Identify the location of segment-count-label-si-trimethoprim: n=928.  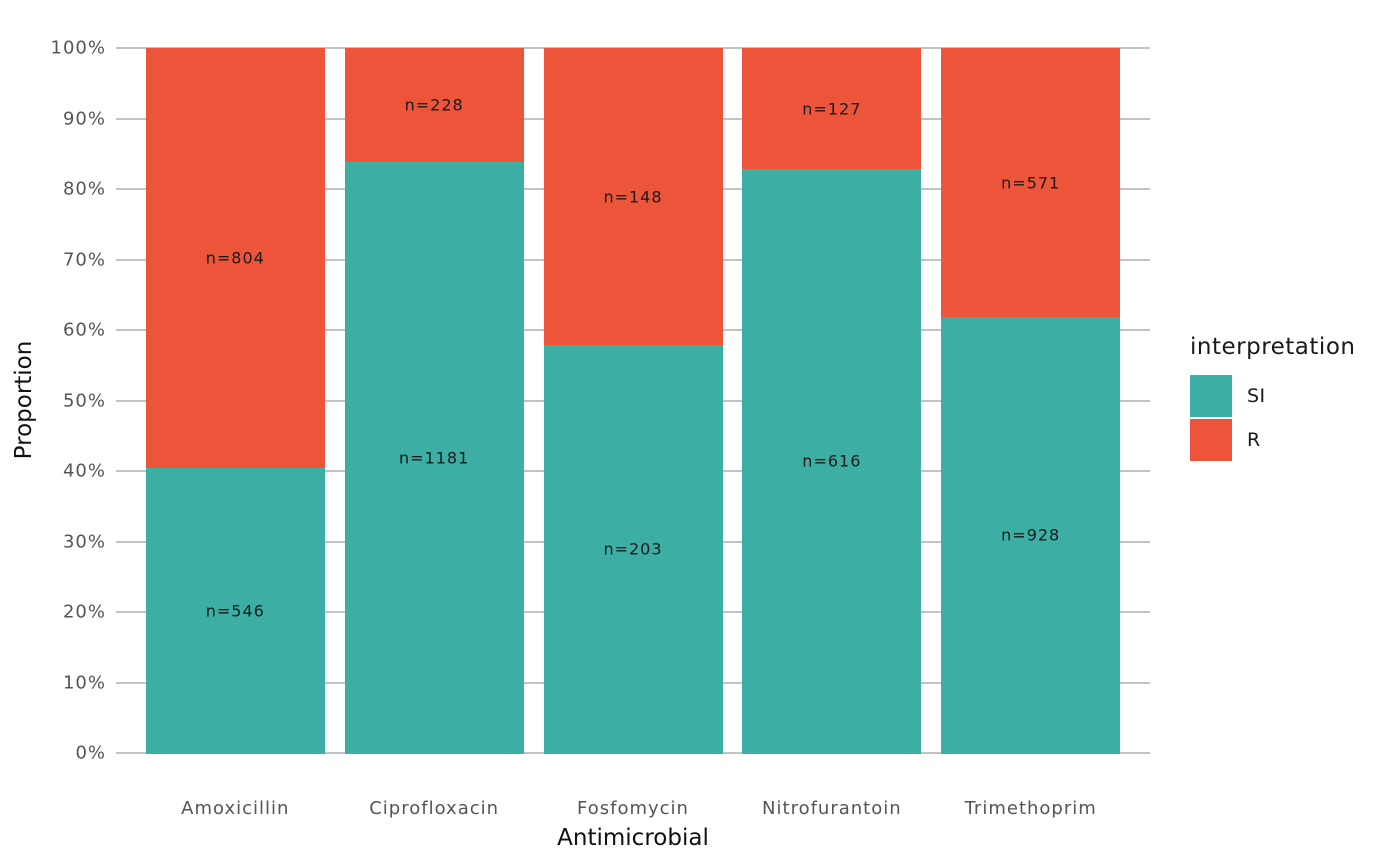
(1031, 535).